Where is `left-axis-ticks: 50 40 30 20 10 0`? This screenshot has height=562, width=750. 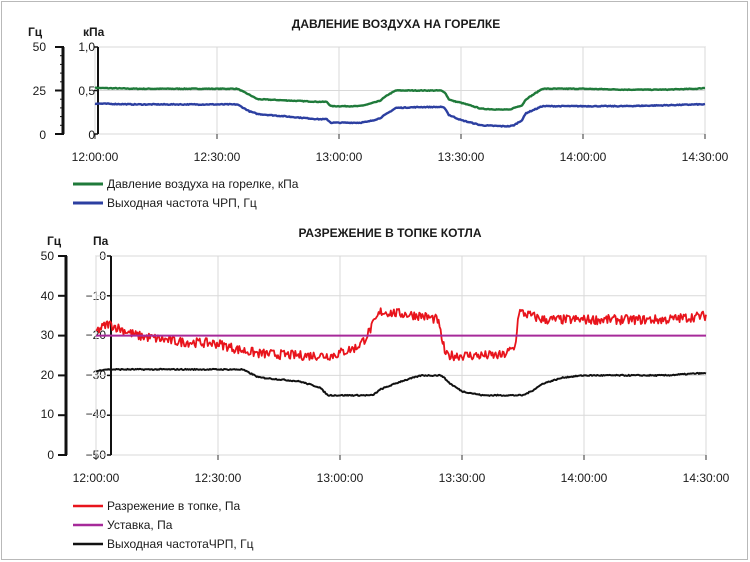 left-axis-ticks: 50 40 30 20 10 0 is located at coordinates (48, 355).